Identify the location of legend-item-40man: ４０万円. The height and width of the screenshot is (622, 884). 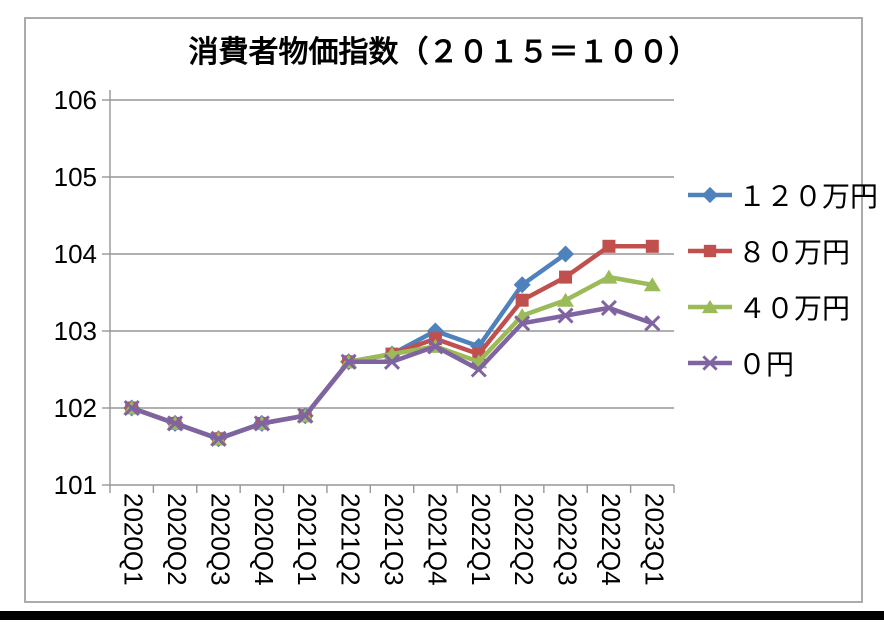
(780, 307).